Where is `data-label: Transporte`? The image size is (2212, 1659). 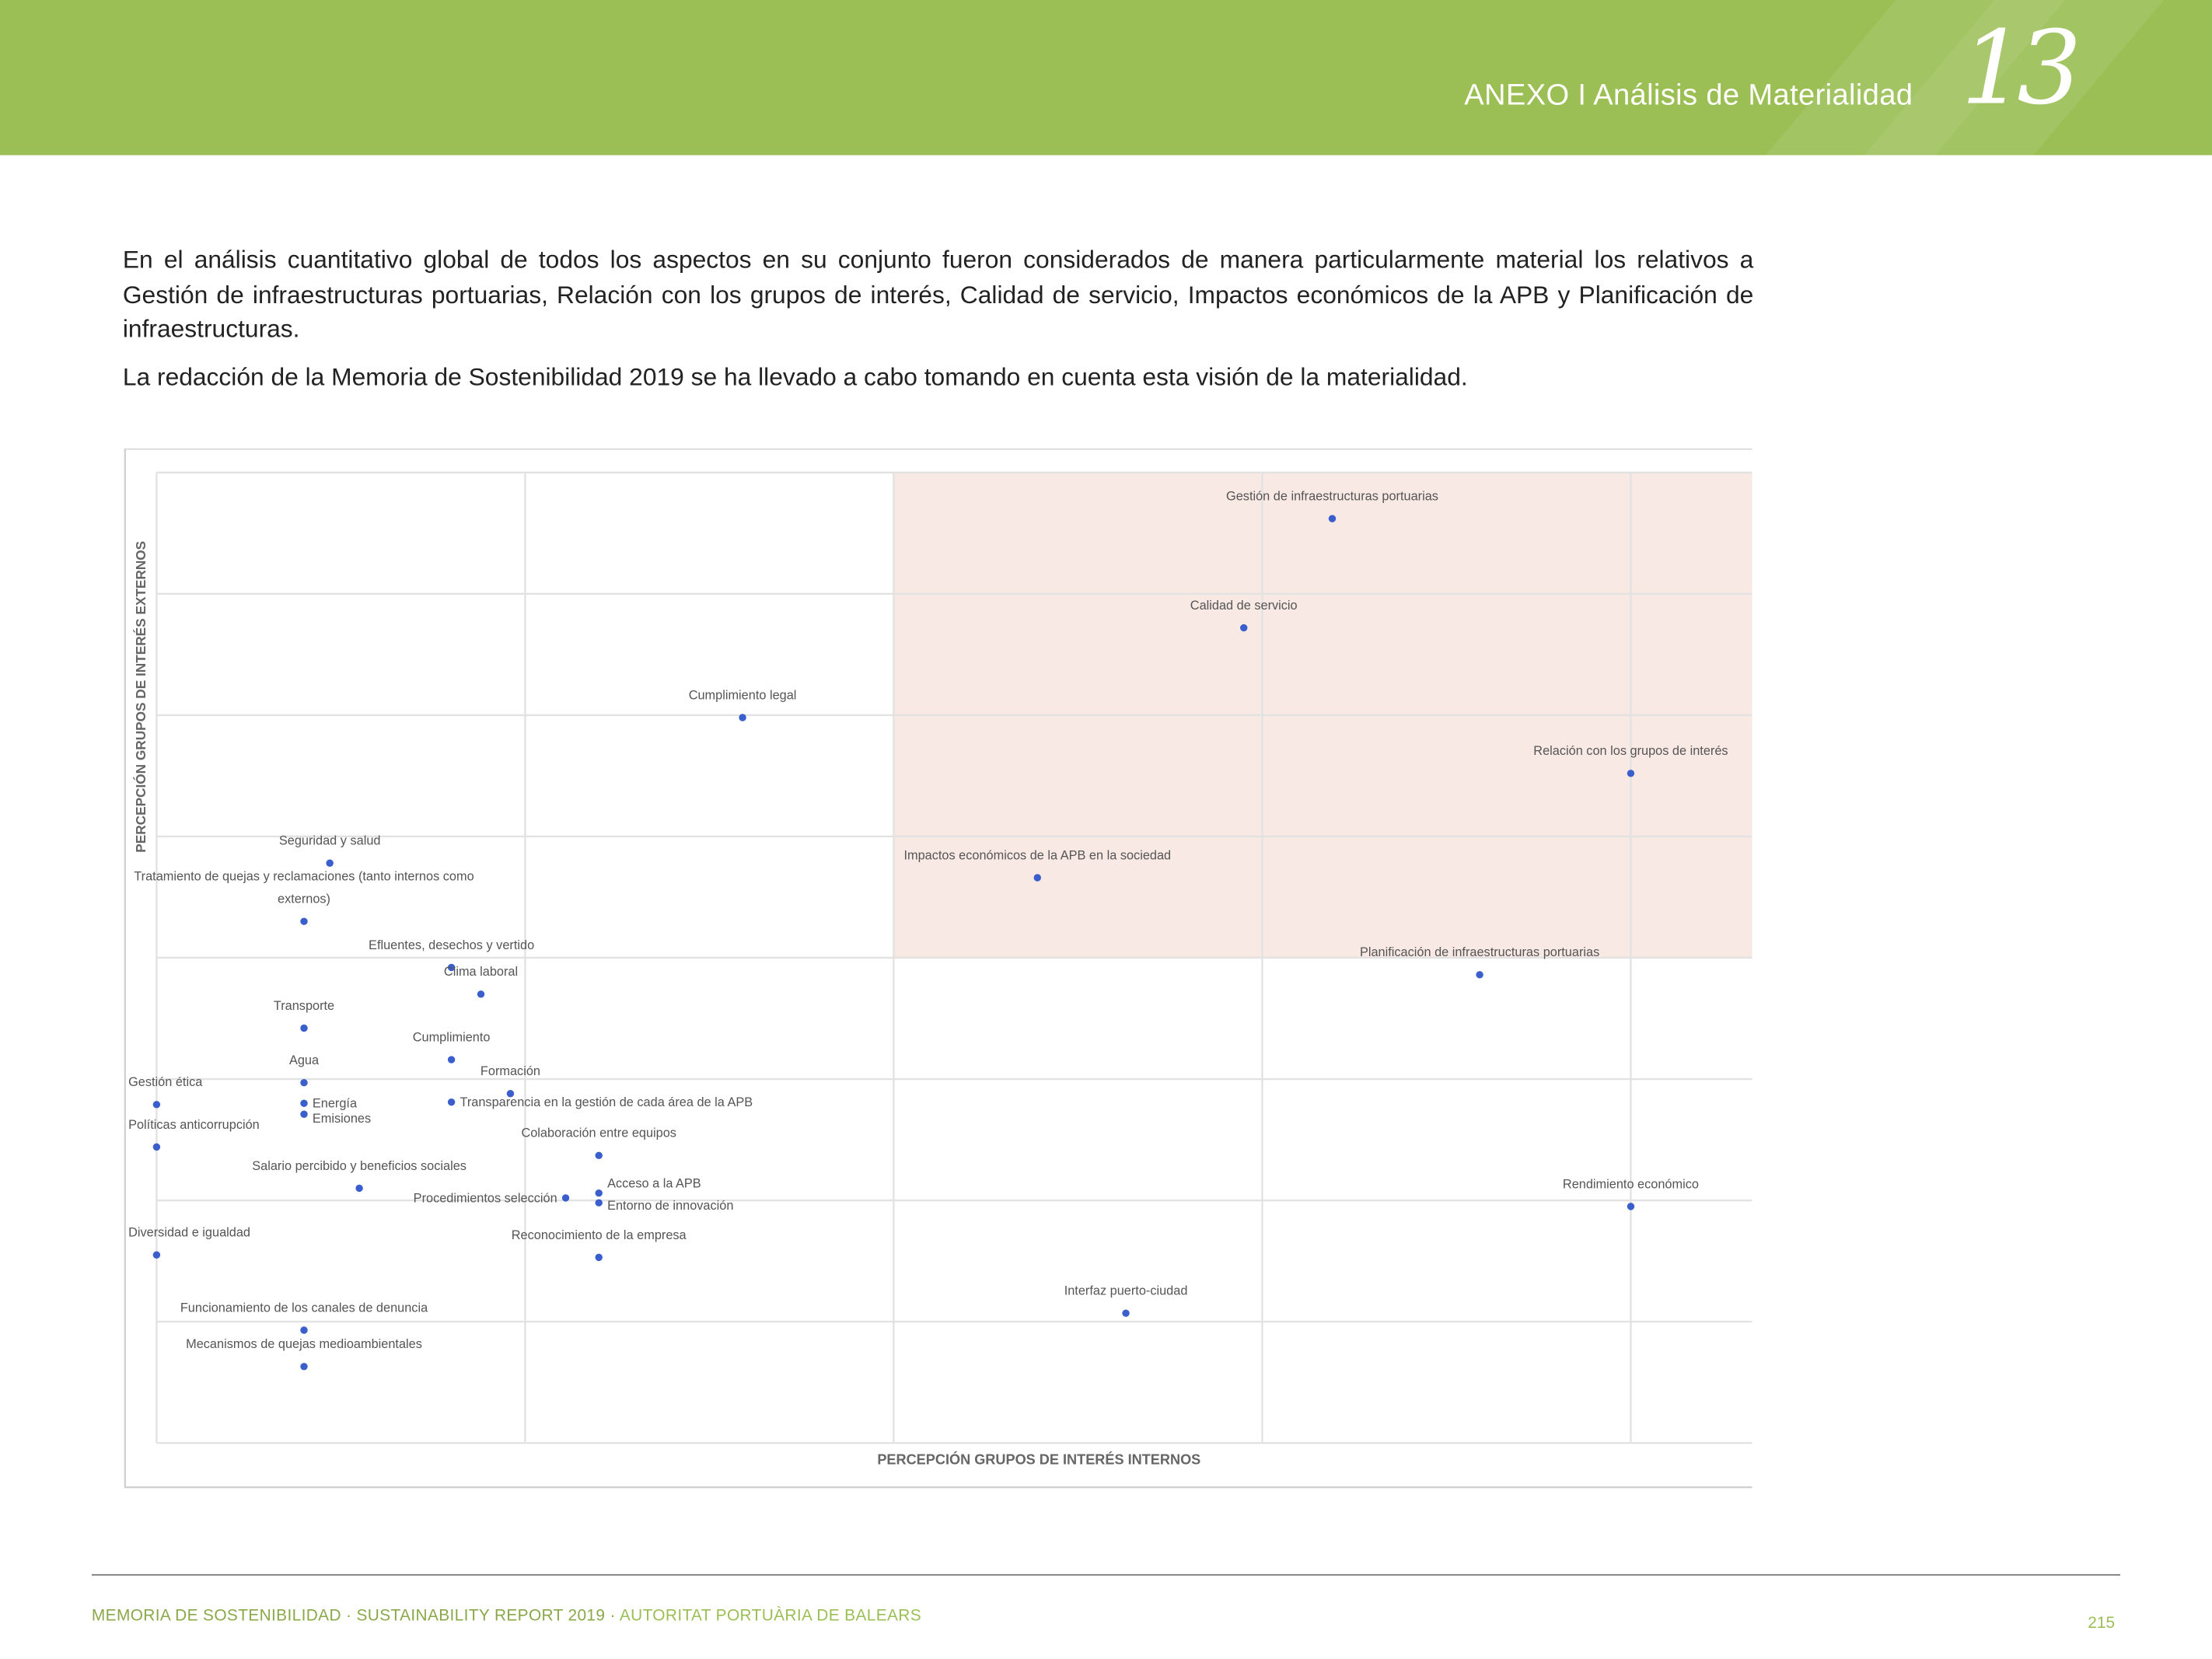
data-label: Transporte is located at coordinates (304, 1006).